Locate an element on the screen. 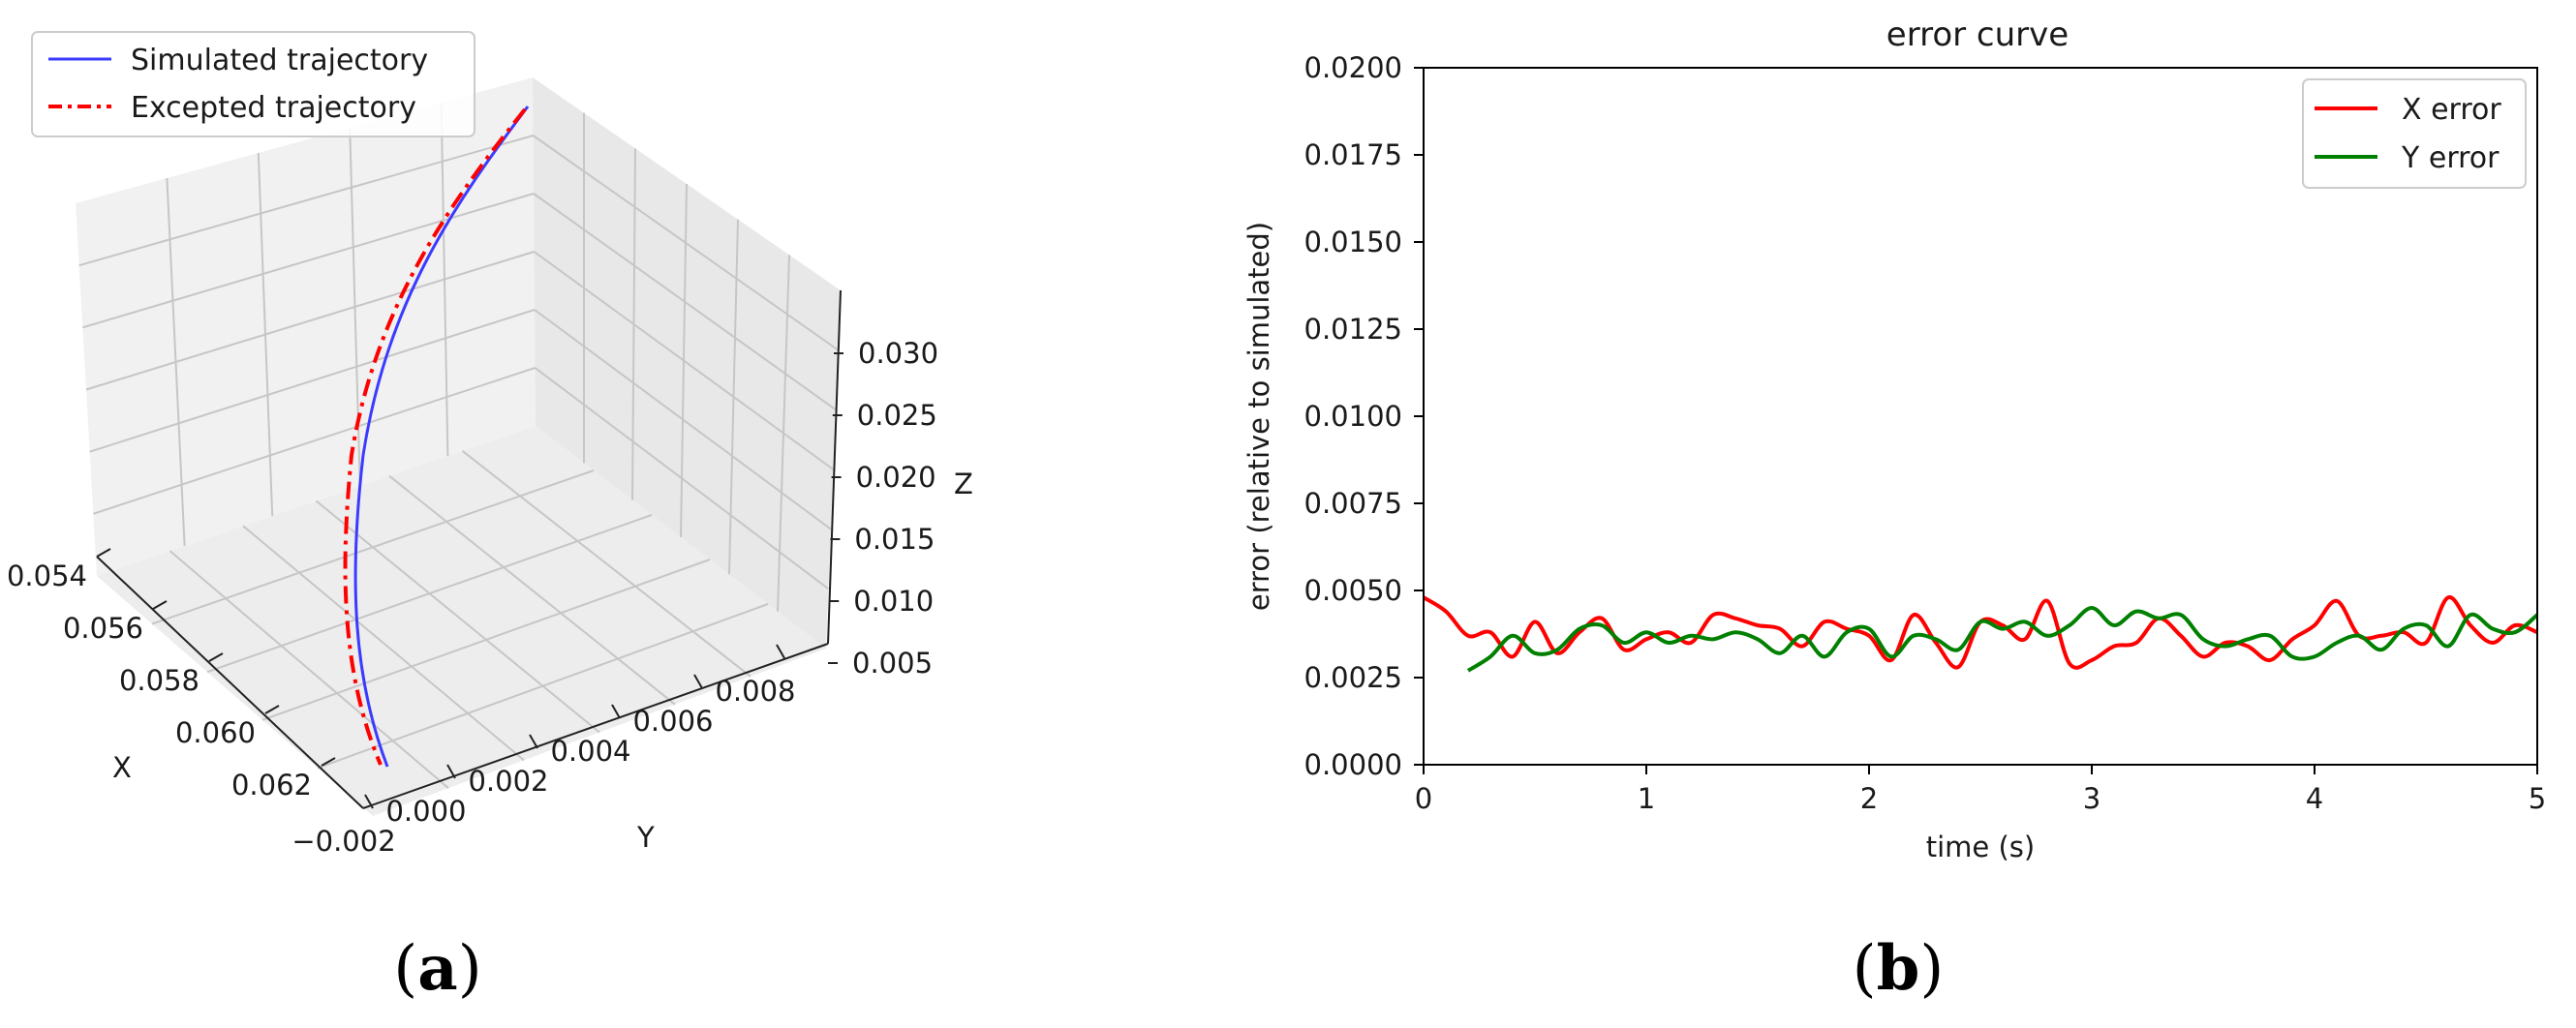 Image resolution: width=2576 pixels, height=1028 pixels. y-tick-label: 0.0200 is located at coordinates (1353, 68).